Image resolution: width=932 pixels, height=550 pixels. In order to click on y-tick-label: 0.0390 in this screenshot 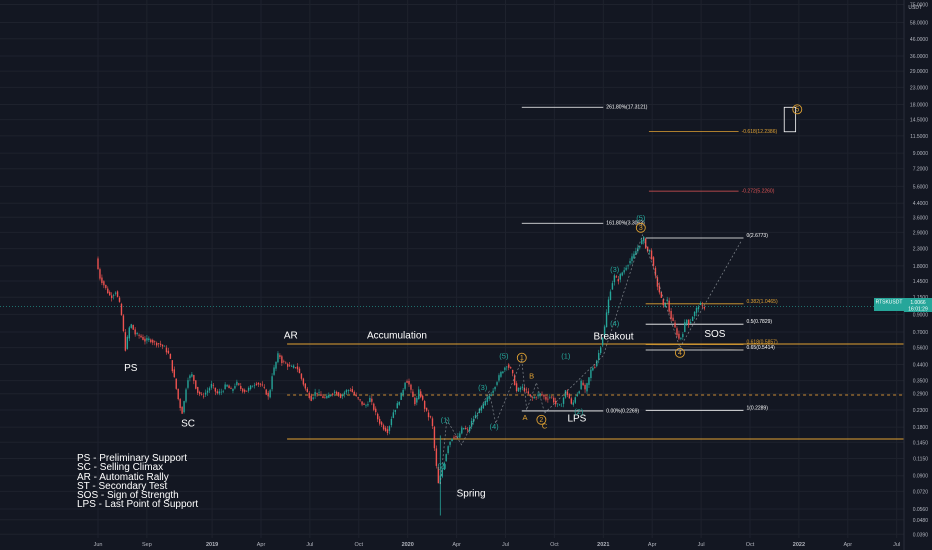, I will do `click(921, 535)`.